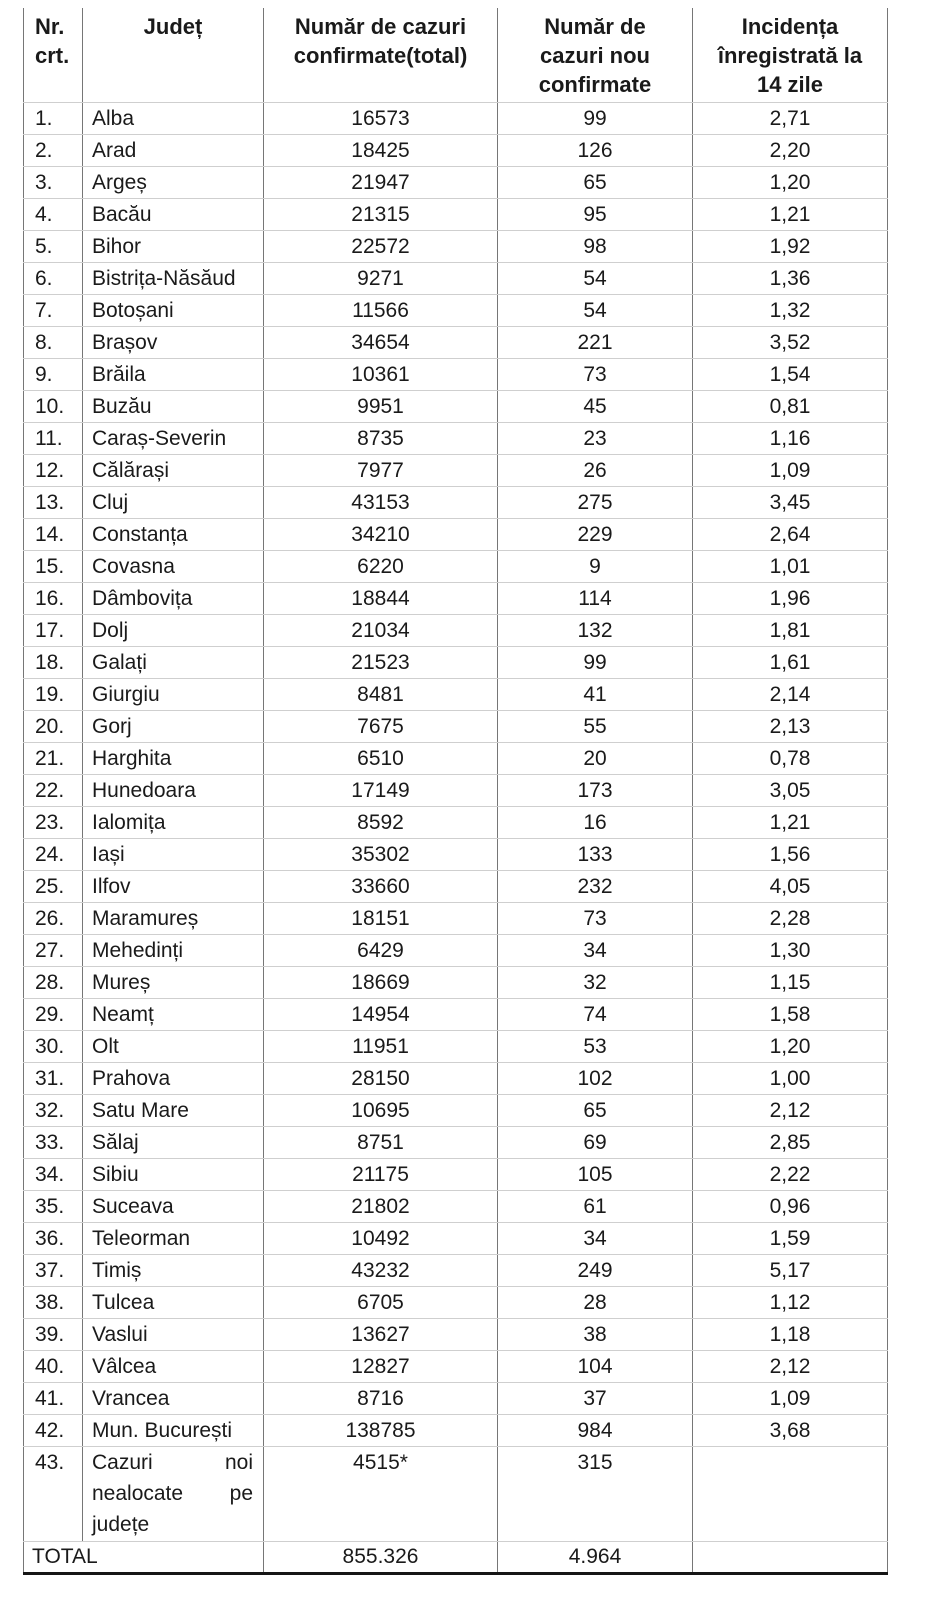 The height and width of the screenshot is (1600, 927). What do you see at coordinates (173, 950) in the screenshot?
I see `county-cell: Mehedinți` at bounding box center [173, 950].